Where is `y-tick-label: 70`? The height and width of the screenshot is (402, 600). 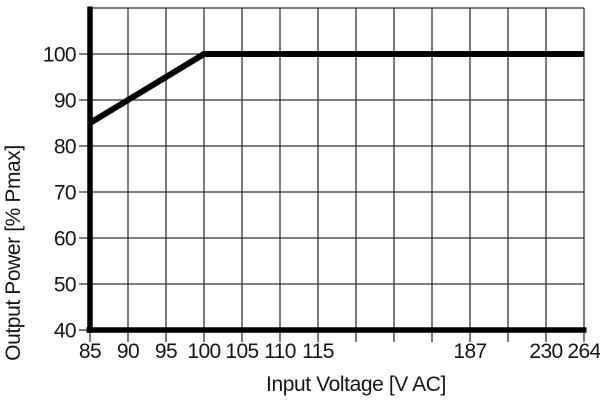
y-tick-label: 70 is located at coordinates (65, 193).